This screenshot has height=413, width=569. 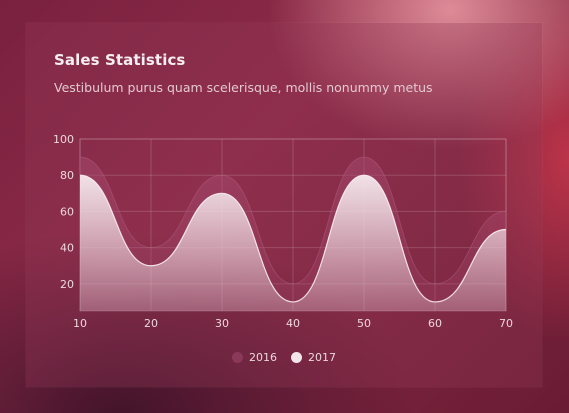 What do you see at coordinates (67, 284) in the screenshot?
I see `y-tick-label-20: 20` at bounding box center [67, 284].